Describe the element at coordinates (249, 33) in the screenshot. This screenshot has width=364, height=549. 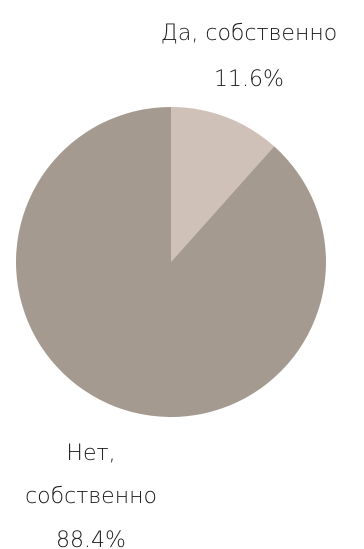
I see `slice-0-label-line-0: Да, собственно` at that location.